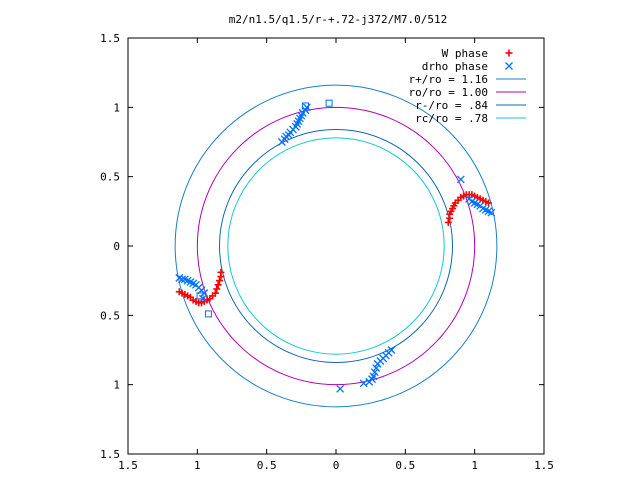 This screenshot has width=640, height=480. Describe the element at coordinates (448, 92) in the screenshot. I see `legend-label: ro/ro = 1.00` at that location.